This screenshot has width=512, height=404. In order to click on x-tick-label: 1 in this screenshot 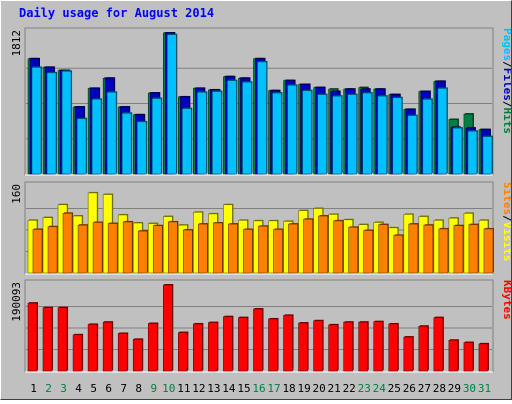, I will do `click(33, 388)`.